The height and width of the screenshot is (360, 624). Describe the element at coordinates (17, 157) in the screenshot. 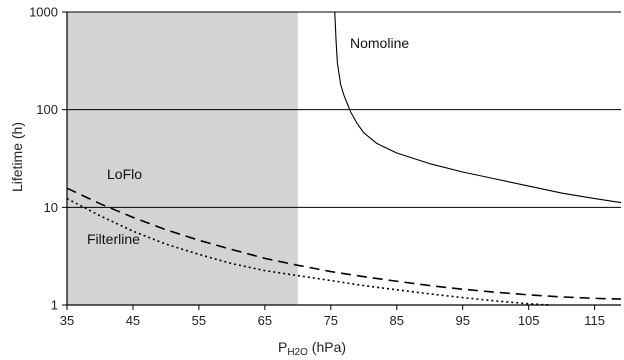

I see `y-axis-title: Lifetime (h)` at that location.